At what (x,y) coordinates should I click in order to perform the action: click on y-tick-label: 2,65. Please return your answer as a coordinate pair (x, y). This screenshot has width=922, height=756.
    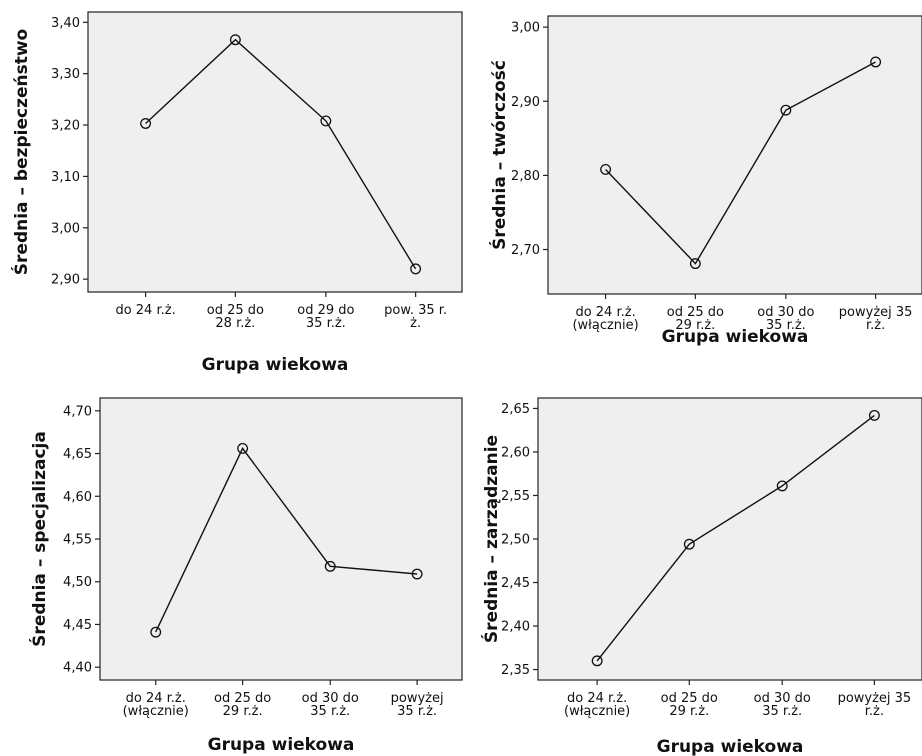
    Looking at the image, I should click on (515, 409).